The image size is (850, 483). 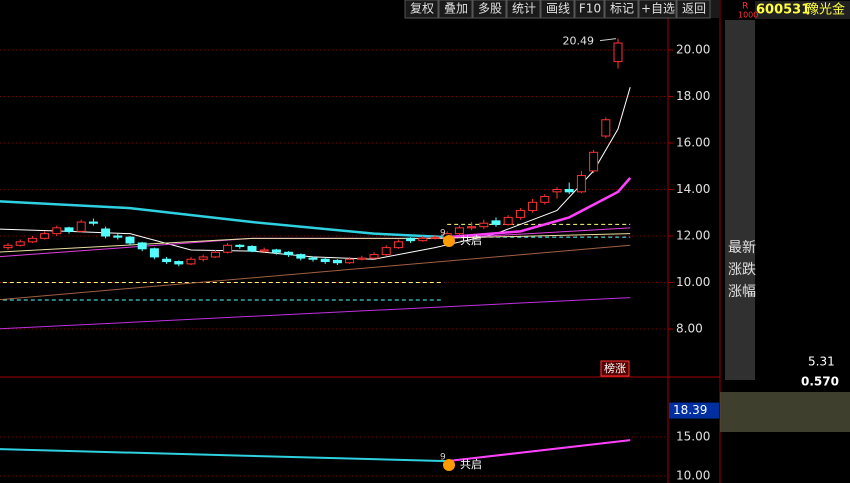 I want to click on toolbar-button: 返回, so click(x=694, y=9).